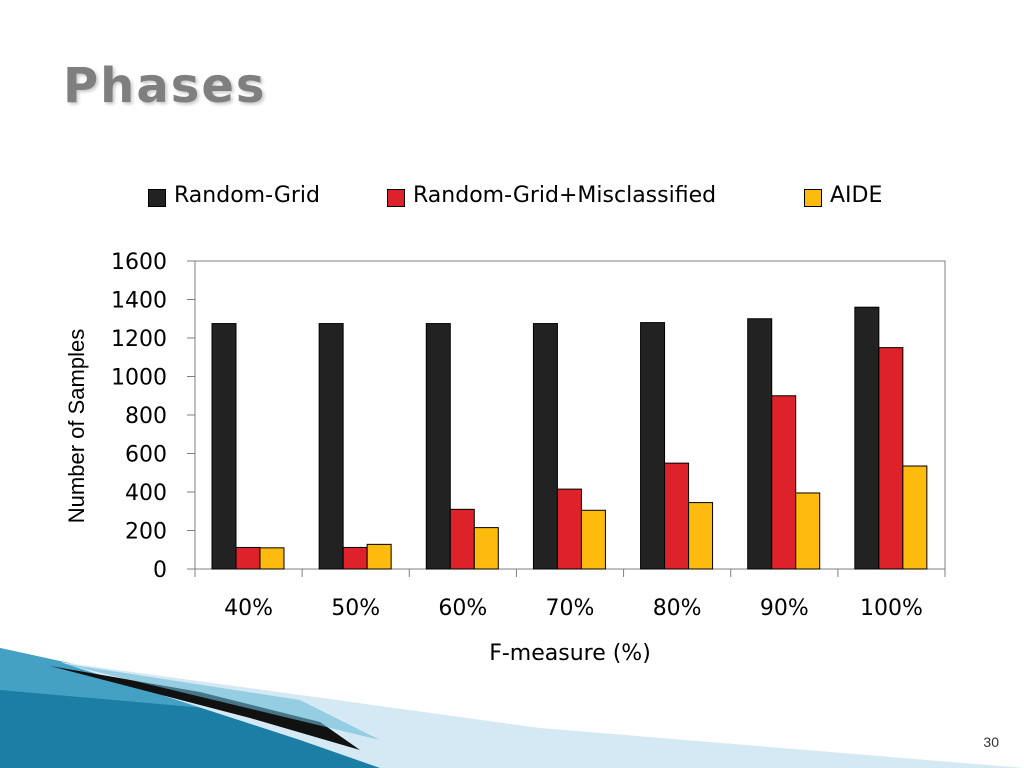 The height and width of the screenshot is (768, 1024). What do you see at coordinates (701, 536) in the screenshot?
I see `bar-aide-80pct` at bounding box center [701, 536].